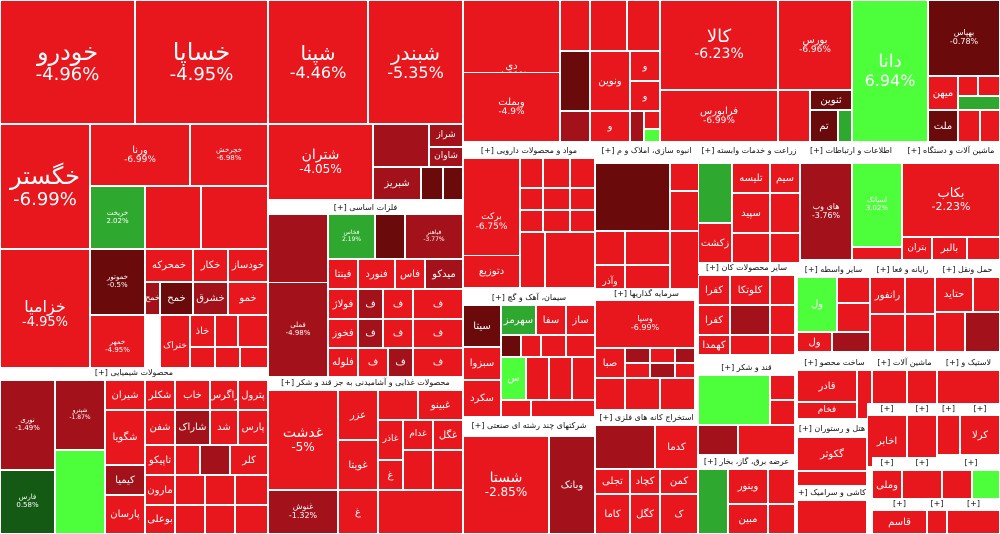 The height and width of the screenshot is (534, 1000). What do you see at coordinates (529, 151) in the screenshot?
I see `sector-header: مواد و محصولات دارویی [+]` at bounding box center [529, 151].